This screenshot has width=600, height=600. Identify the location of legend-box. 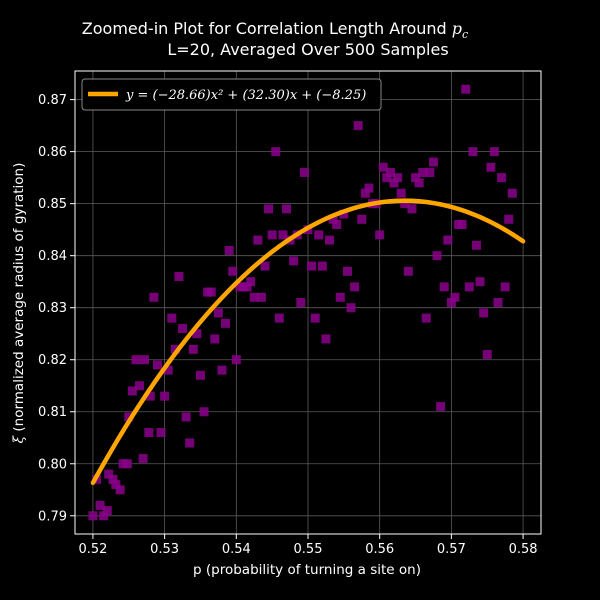
(231, 94).